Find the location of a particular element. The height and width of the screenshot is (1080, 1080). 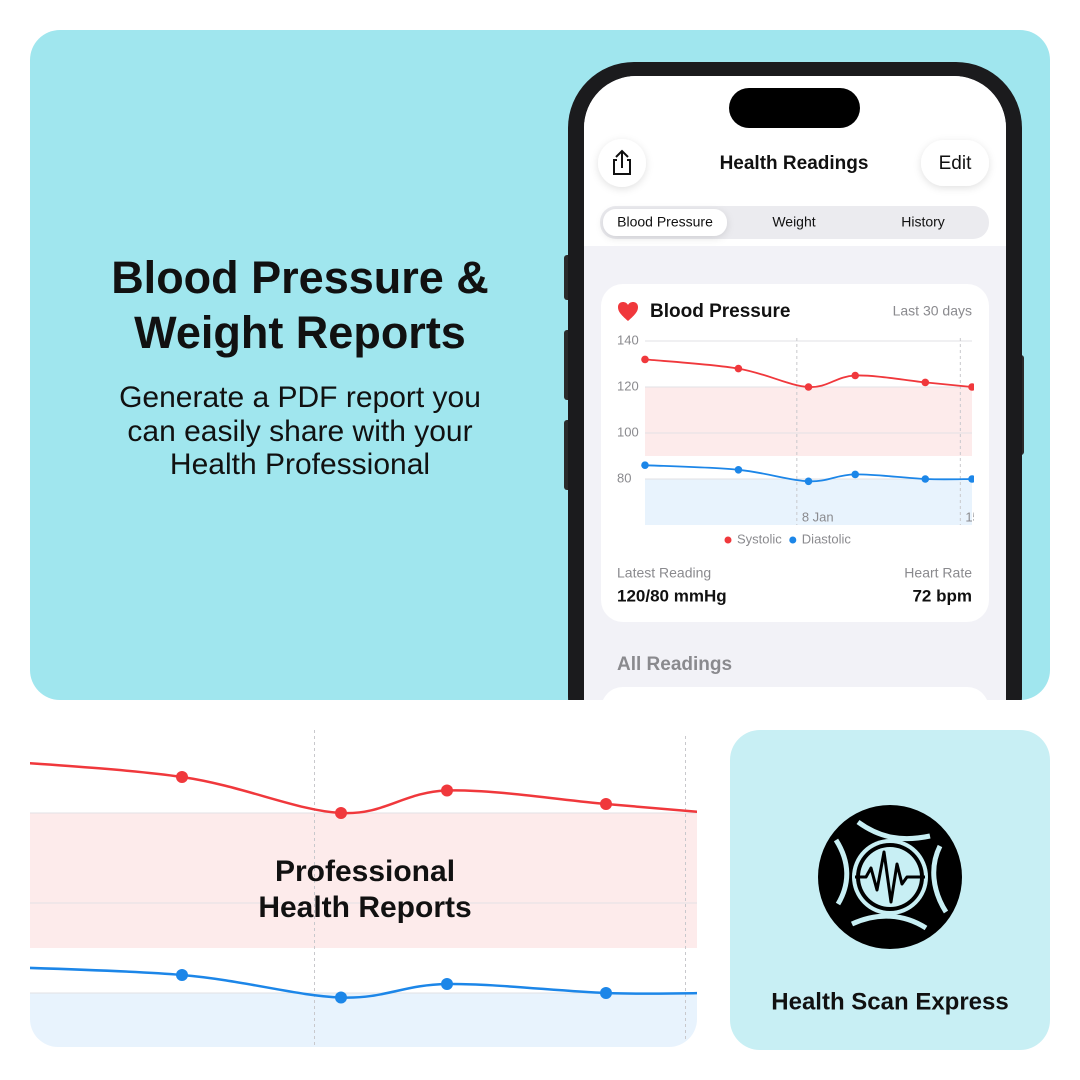

hero-title: Blood Pressure & is located at coordinates (300, 277).